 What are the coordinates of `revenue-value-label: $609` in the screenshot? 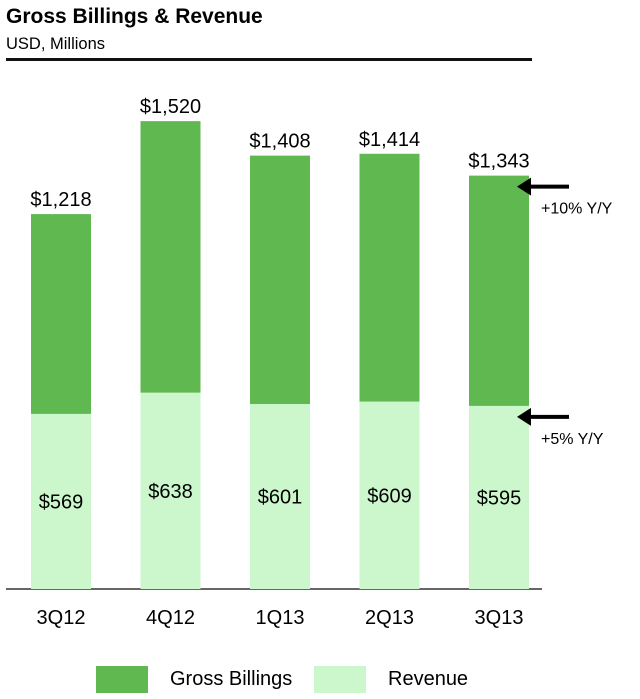 It's located at (389, 496).